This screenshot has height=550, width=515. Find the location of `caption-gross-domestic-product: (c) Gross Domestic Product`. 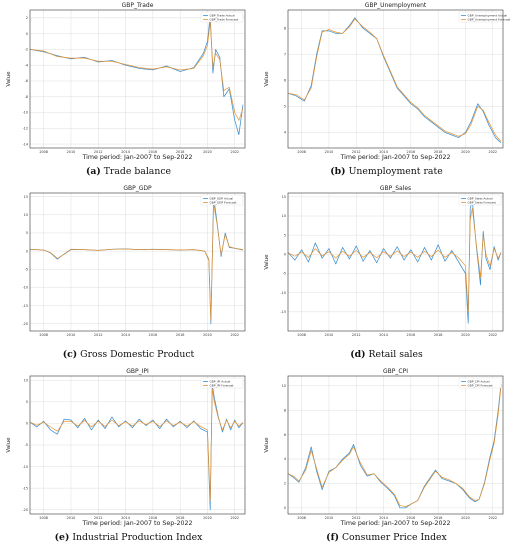

caption-gross-domestic-product: (c) Gross Domestic Product is located at coordinates (128, 354).